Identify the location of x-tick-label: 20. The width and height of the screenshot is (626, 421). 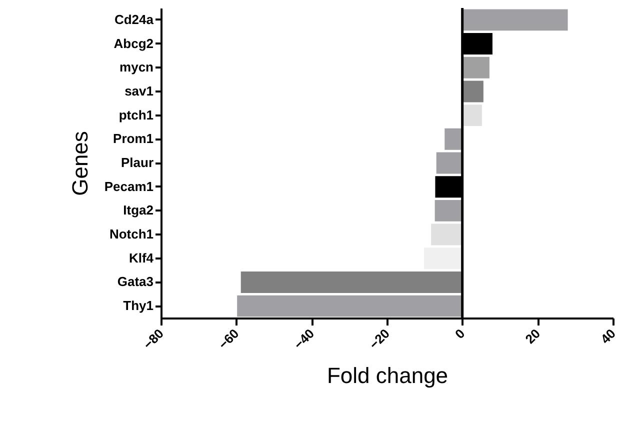
(533, 336).